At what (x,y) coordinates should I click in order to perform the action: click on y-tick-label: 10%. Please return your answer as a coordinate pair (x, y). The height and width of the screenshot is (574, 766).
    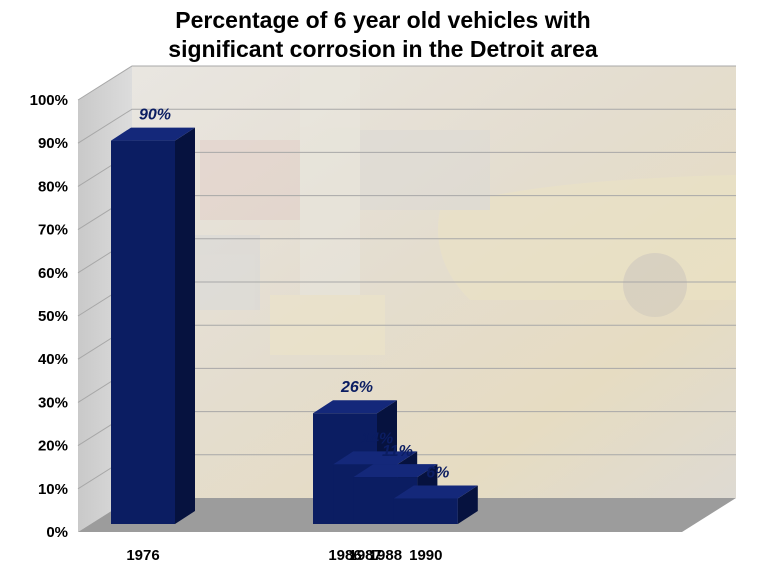
    Looking at the image, I should click on (53, 489).